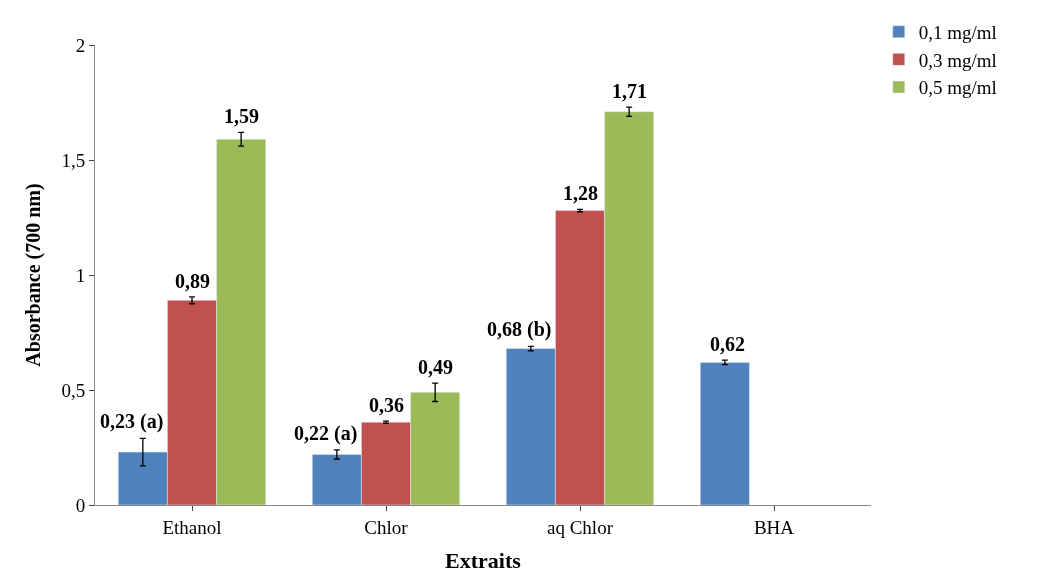 The width and height of the screenshot is (1061, 585). What do you see at coordinates (192, 527) in the screenshot?
I see `x-tick-label: Ethanol` at bounding box center [192, 527].